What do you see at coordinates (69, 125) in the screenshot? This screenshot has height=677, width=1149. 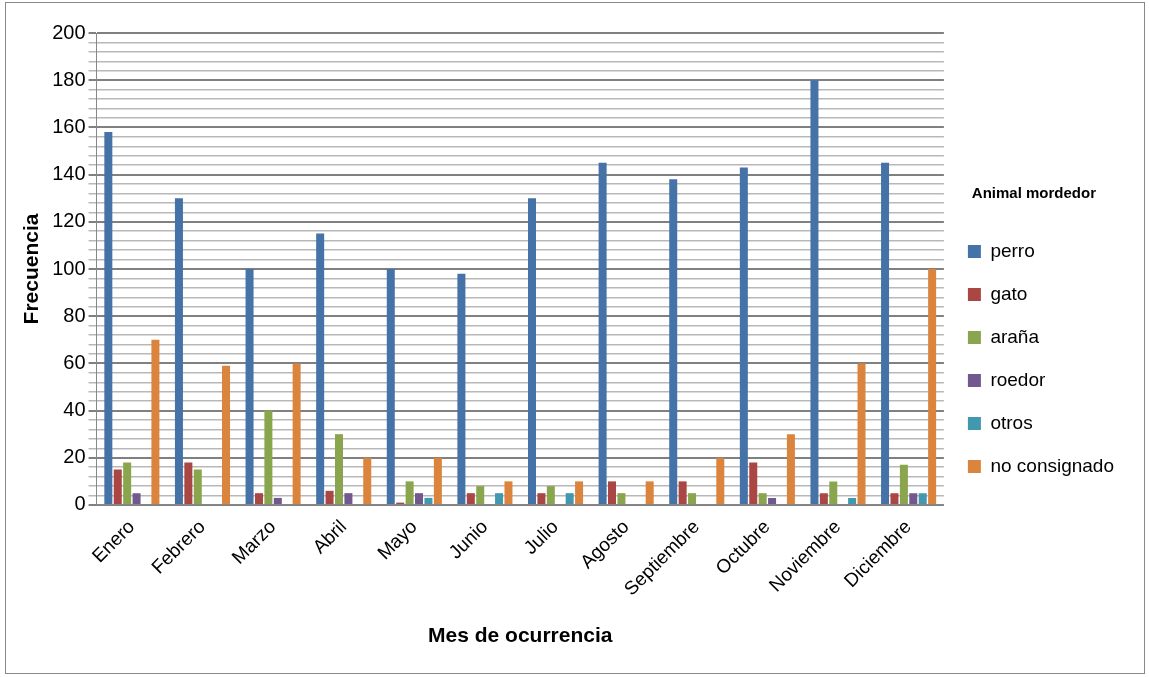 I see `y-tick-label: 160` at bounding box center [69, 125].